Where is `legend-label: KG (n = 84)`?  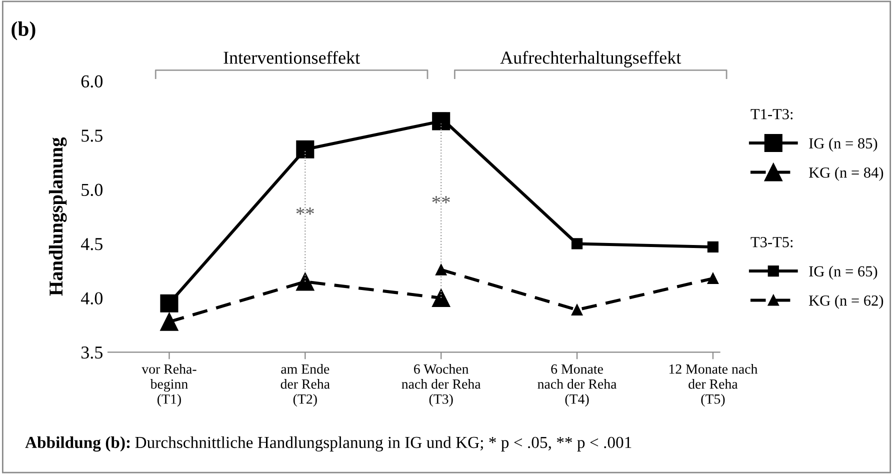
legend-label: KG (n = 84) is located at coordinates (846, 174).